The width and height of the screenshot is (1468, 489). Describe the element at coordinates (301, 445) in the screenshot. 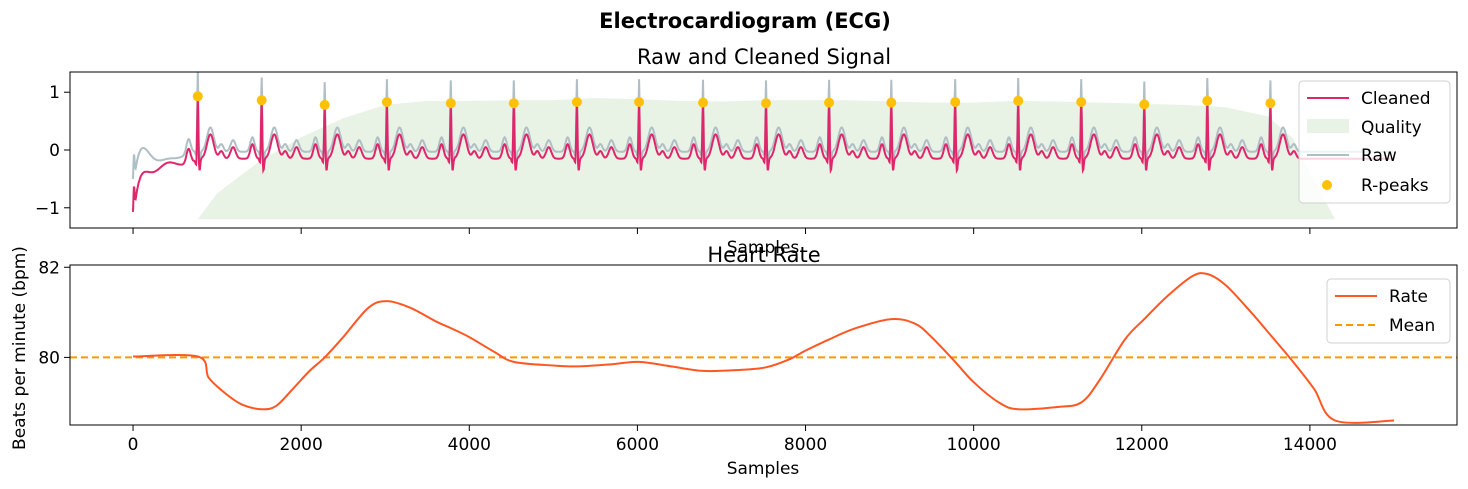

I see `heart-rate-x-tick-label: 2000` at that location.